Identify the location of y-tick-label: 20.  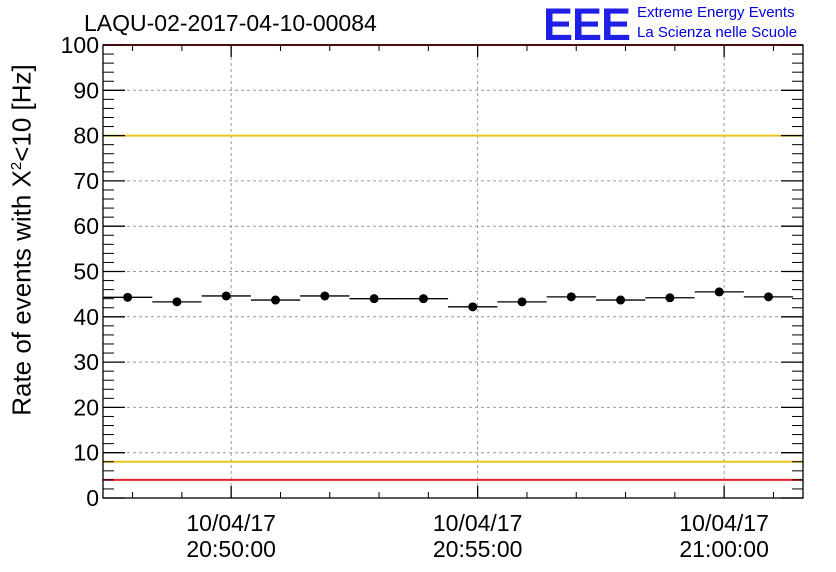
(86, 407).